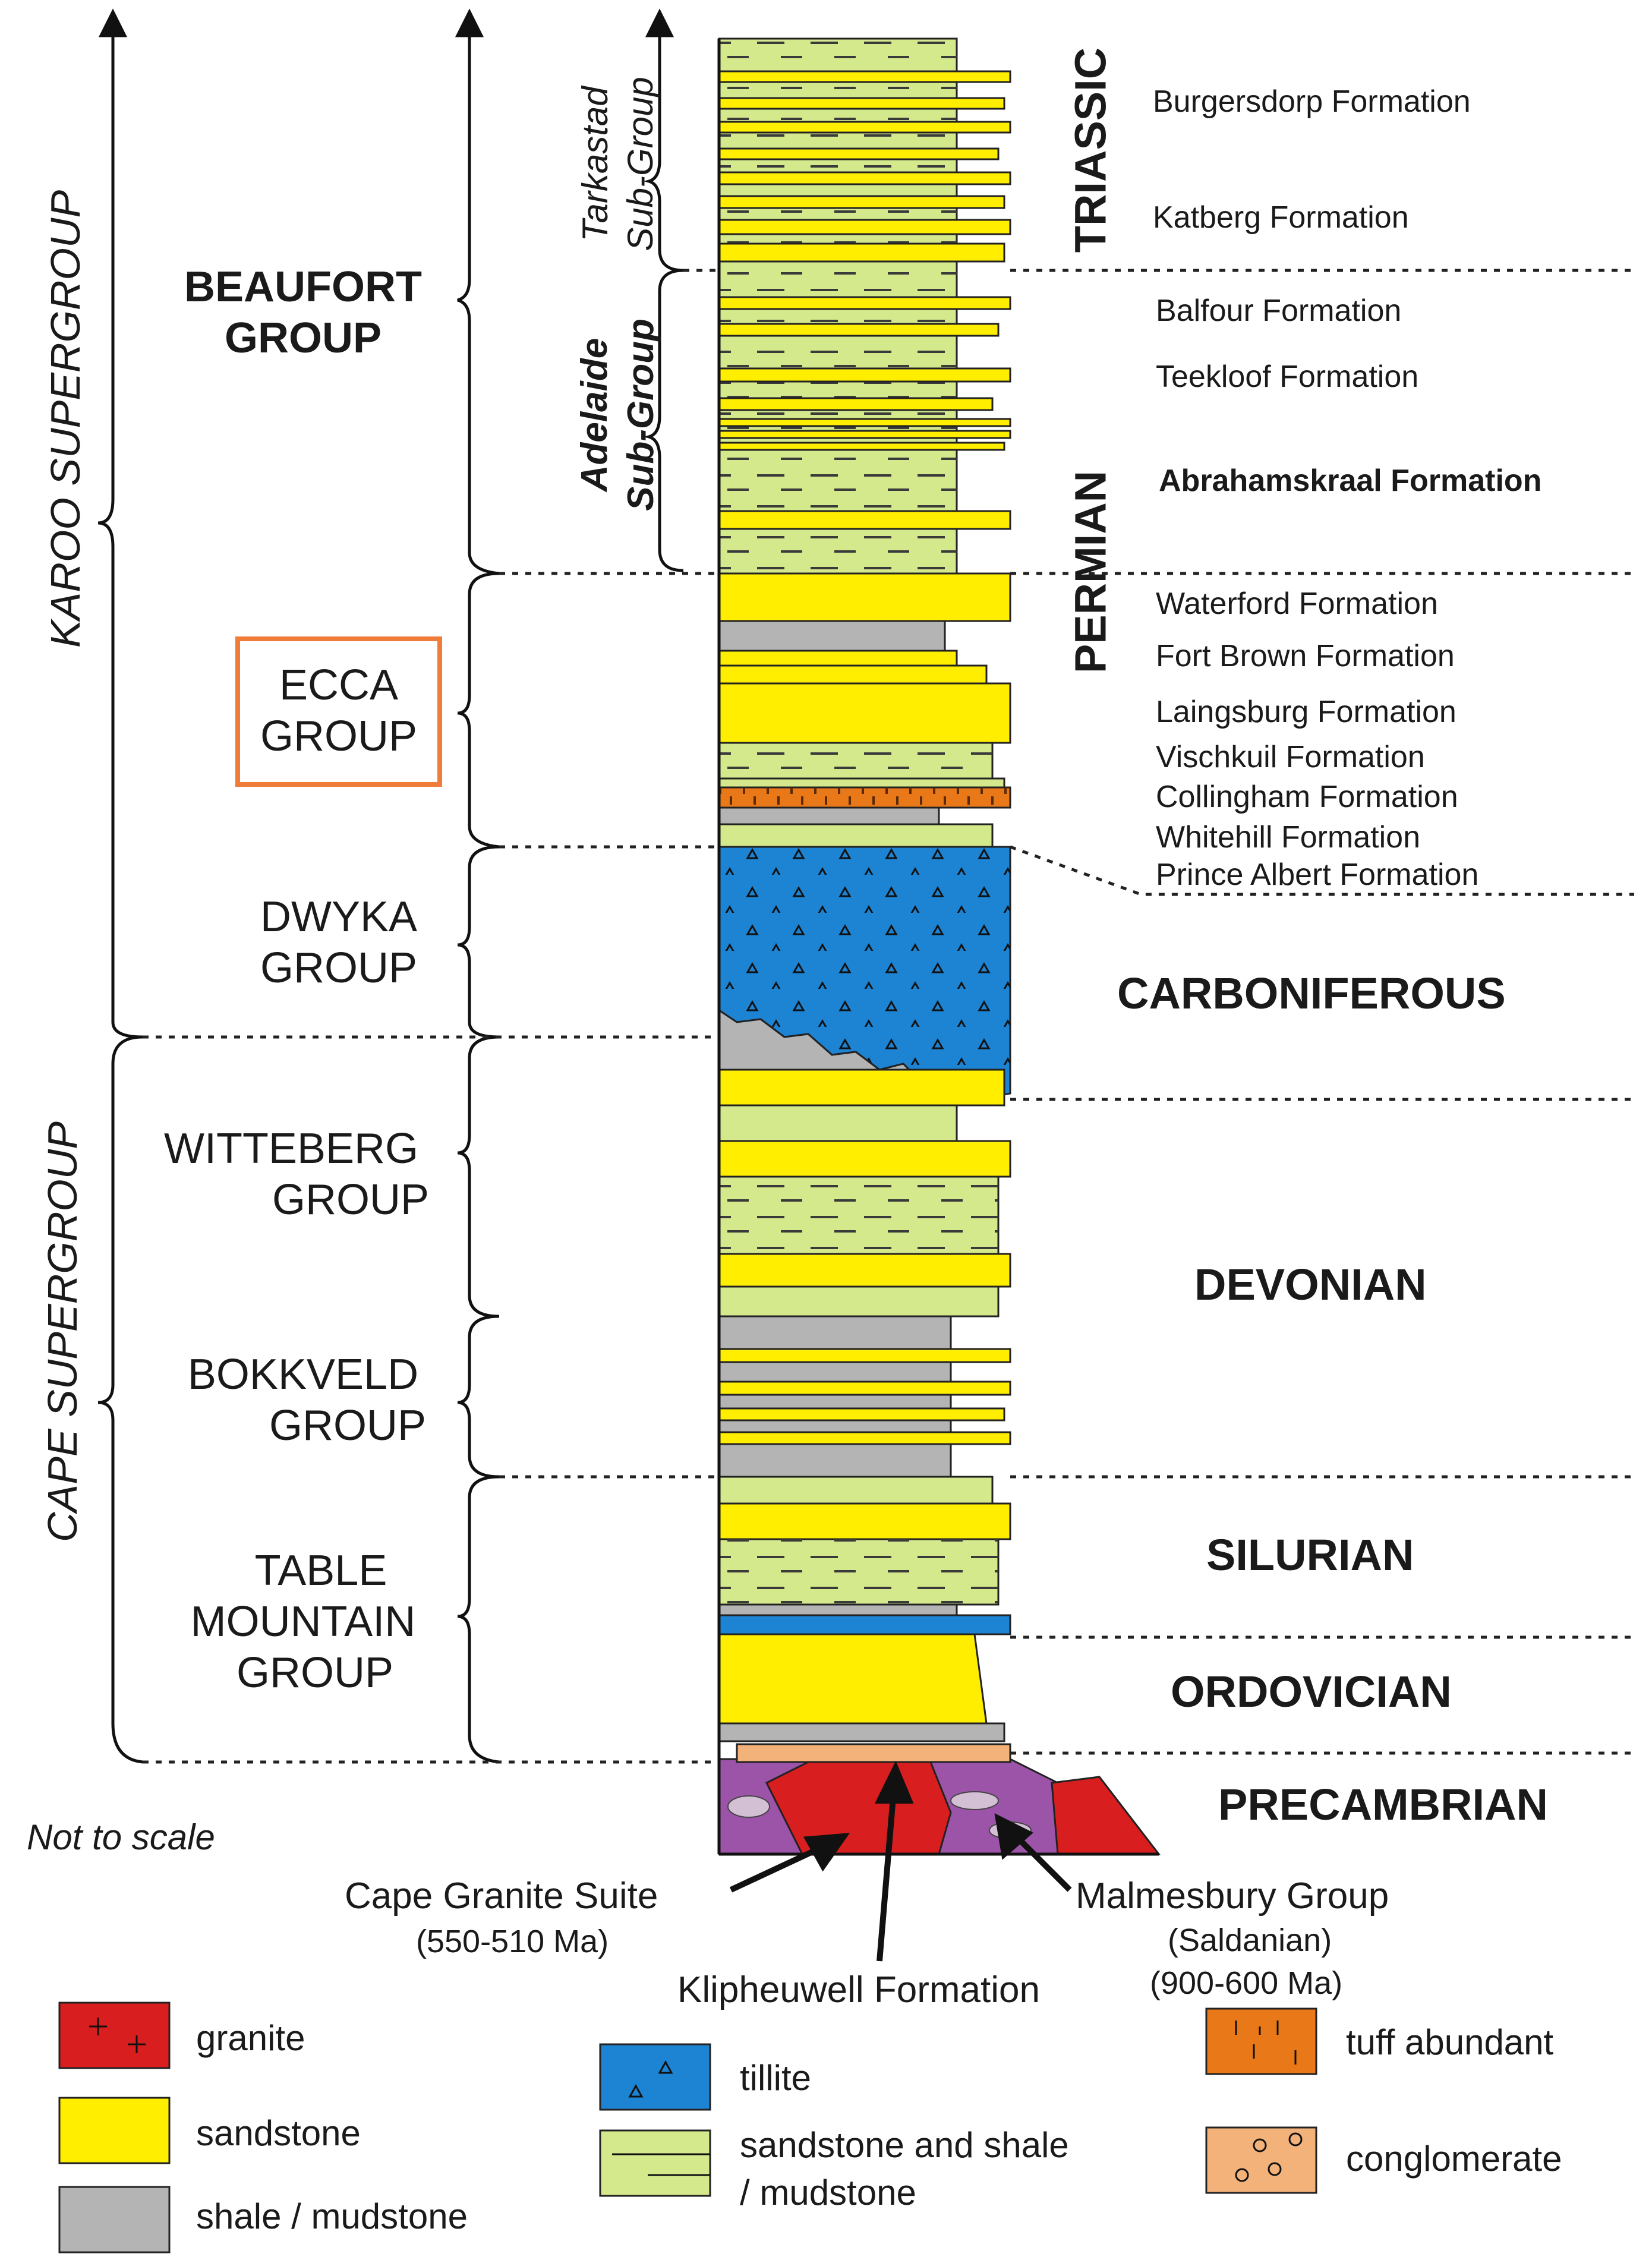 The image size is (1652, 2263). What do you see at coordinates (1311, 1691) in the screenshot?
I see `period-ordovician: ORDOVICIAN` at bounding box center [1311, 1691].